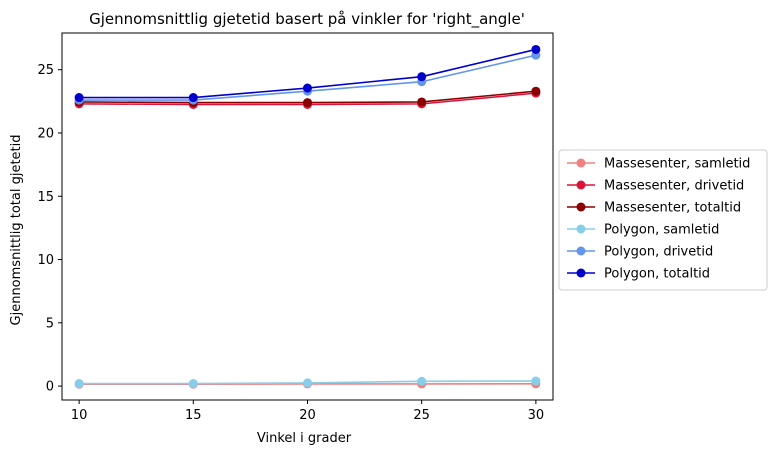 Image resolution: width=776 pixels, height=455 pixels. I want to click on y-tick-label: 15, so click(45, 197).